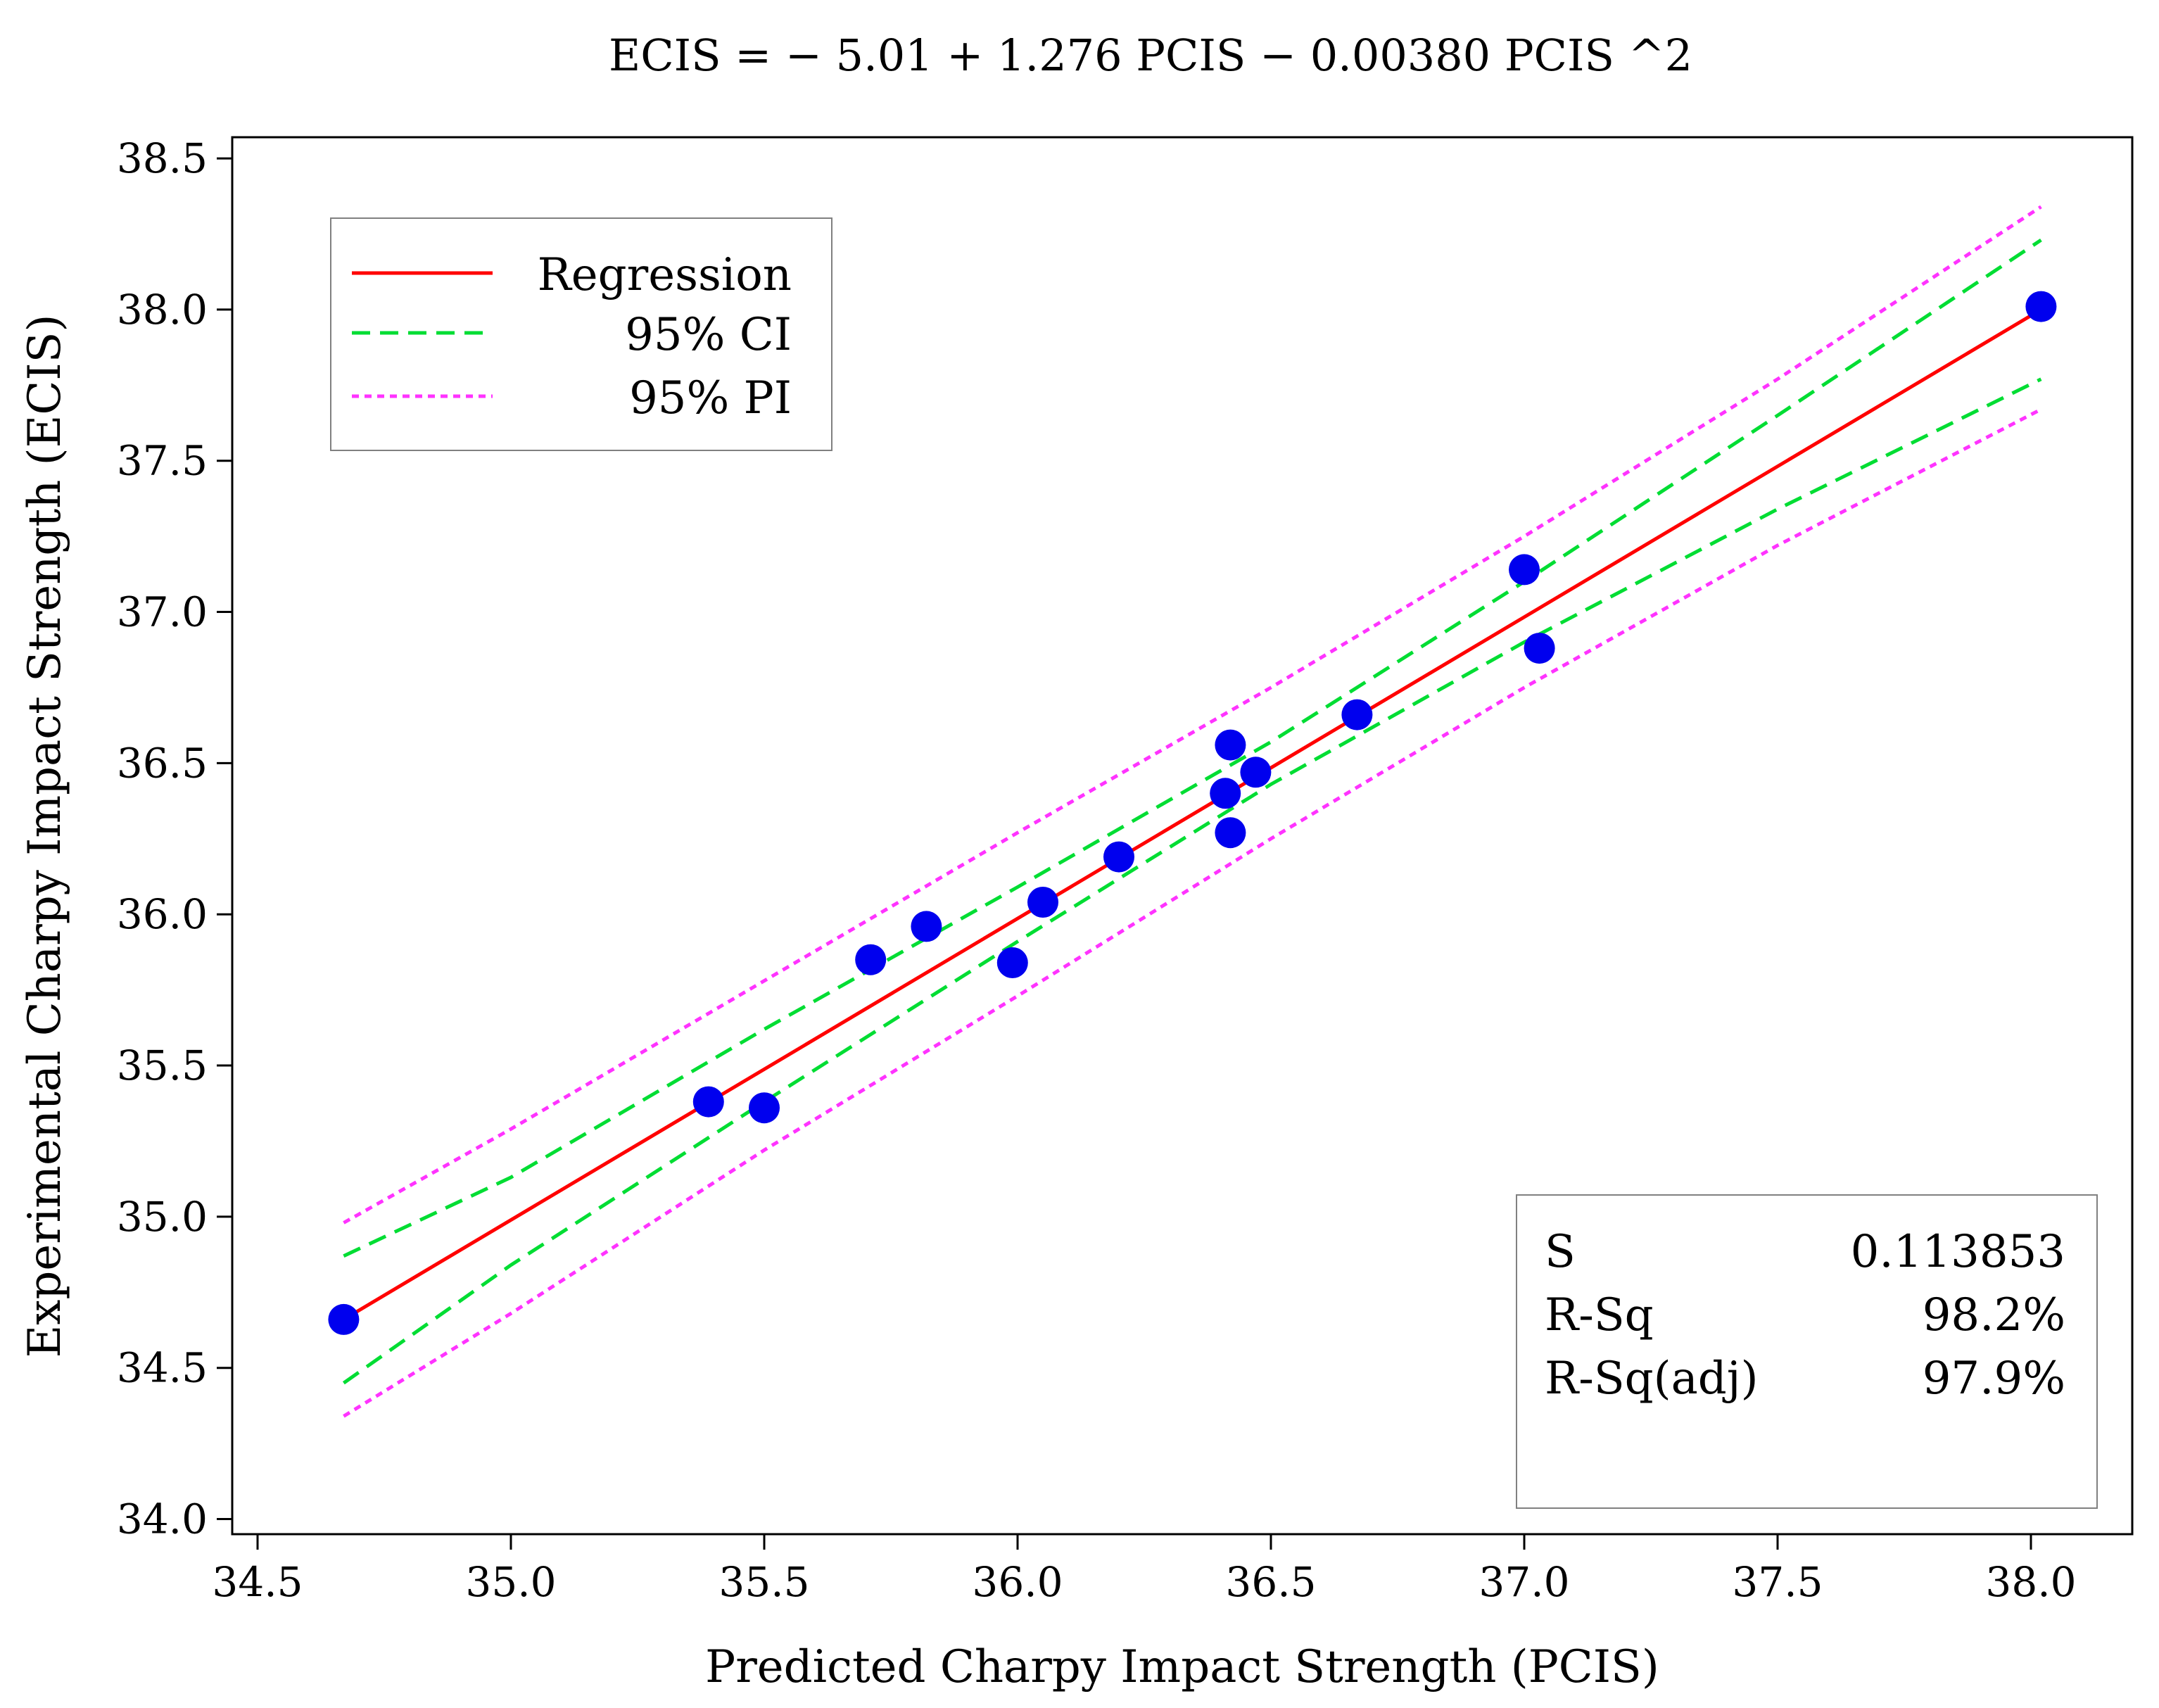 This screenshot has height=1708, width=2159. I want to click on x-tick-label: 35.0, so click(510, 1582).